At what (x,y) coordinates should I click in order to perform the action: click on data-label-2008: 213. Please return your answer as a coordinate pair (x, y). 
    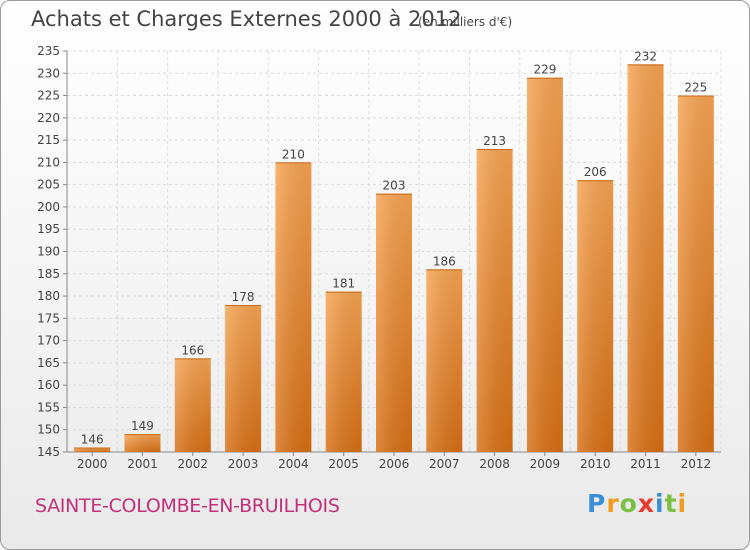
    Looking at the image, I should click on (494, 141).